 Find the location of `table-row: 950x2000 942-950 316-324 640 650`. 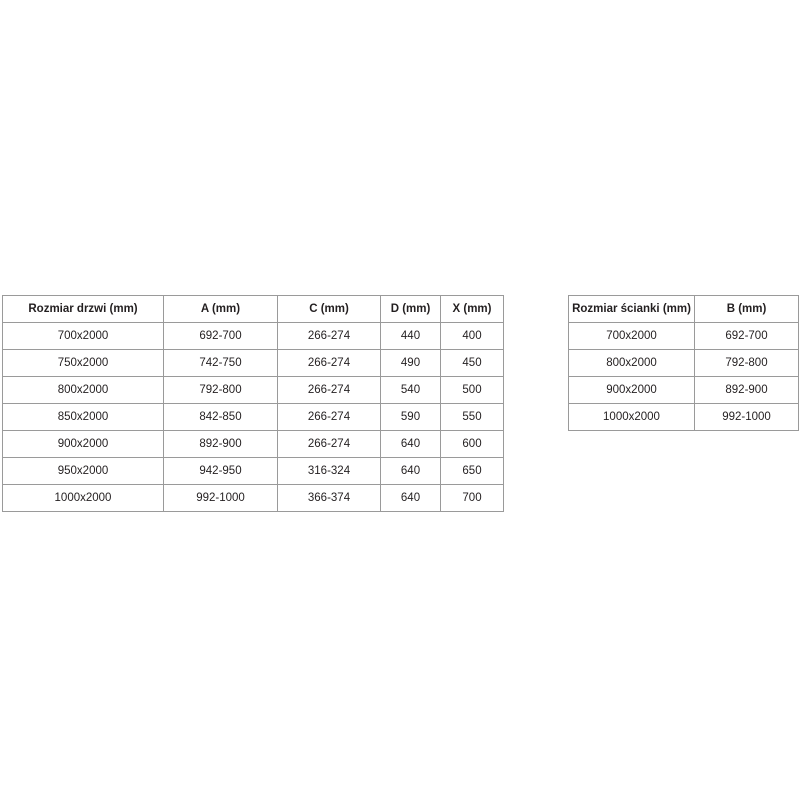

table-row: 950x2000 942-950 316-324 640 650 is located at coordinates (253, 471).